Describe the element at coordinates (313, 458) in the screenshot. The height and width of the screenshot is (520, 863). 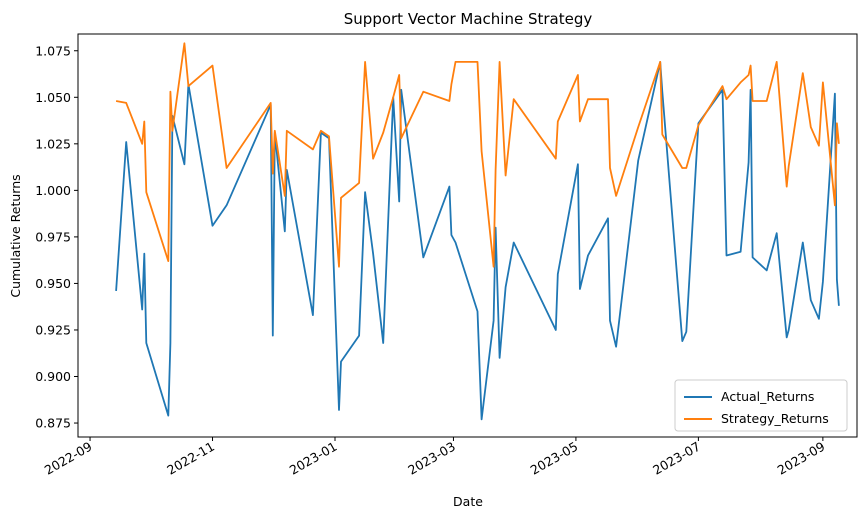
I see `x-tick-label: 2023-01` at that location.